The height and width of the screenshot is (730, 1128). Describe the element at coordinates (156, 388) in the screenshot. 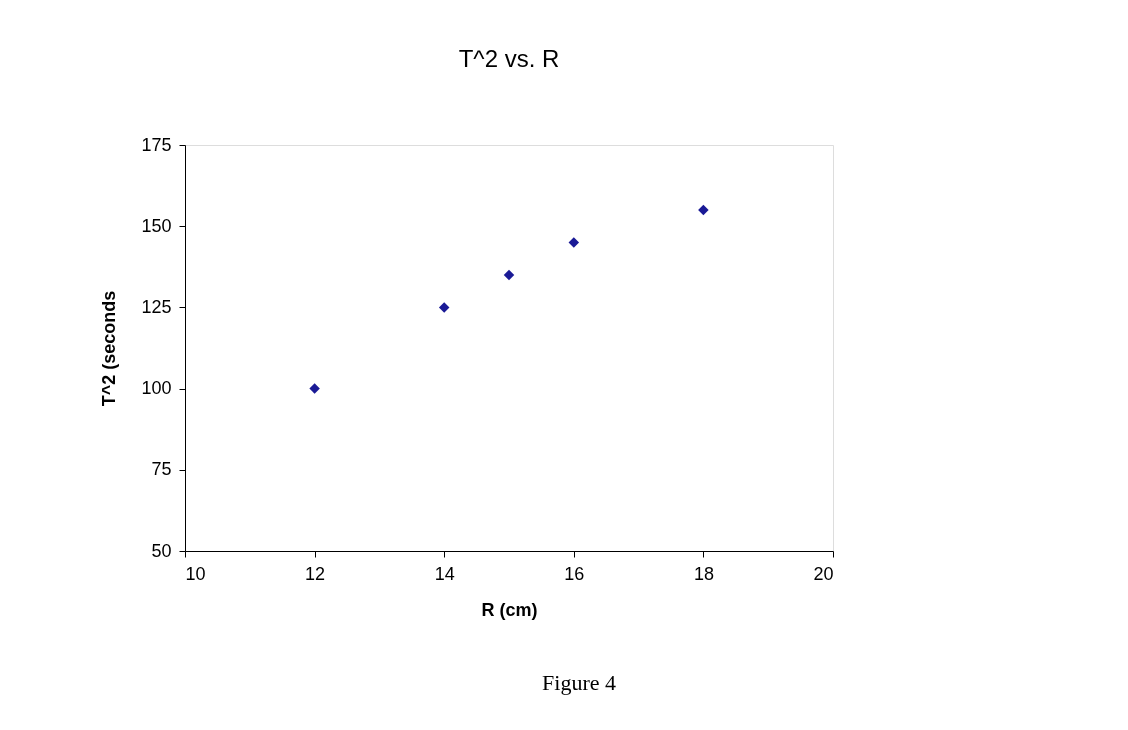

I see `y-tick-label: 100` at that location.